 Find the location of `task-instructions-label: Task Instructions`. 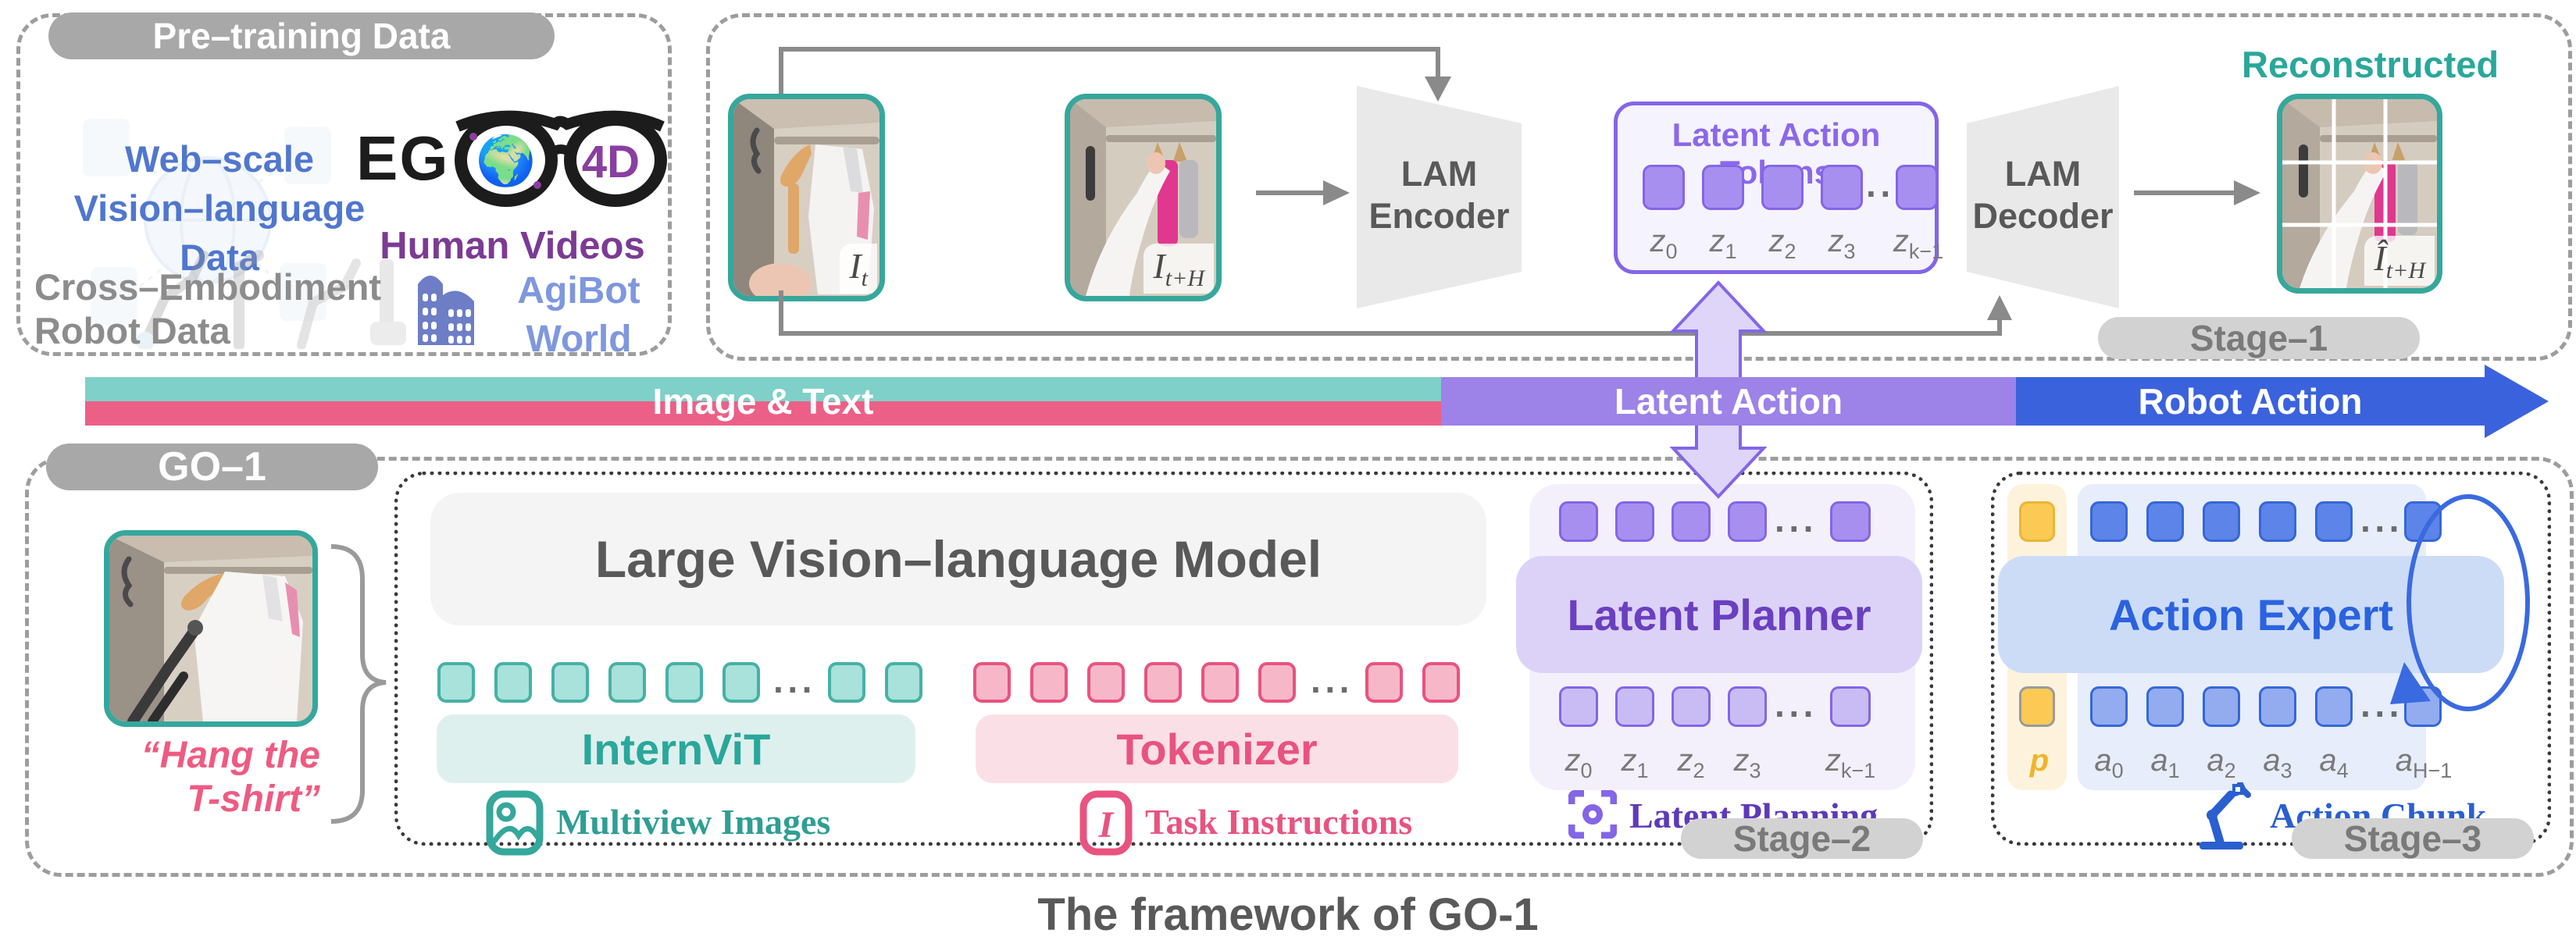

task-instructions-label: Task Instructions is located at coordinates (1279, 822).